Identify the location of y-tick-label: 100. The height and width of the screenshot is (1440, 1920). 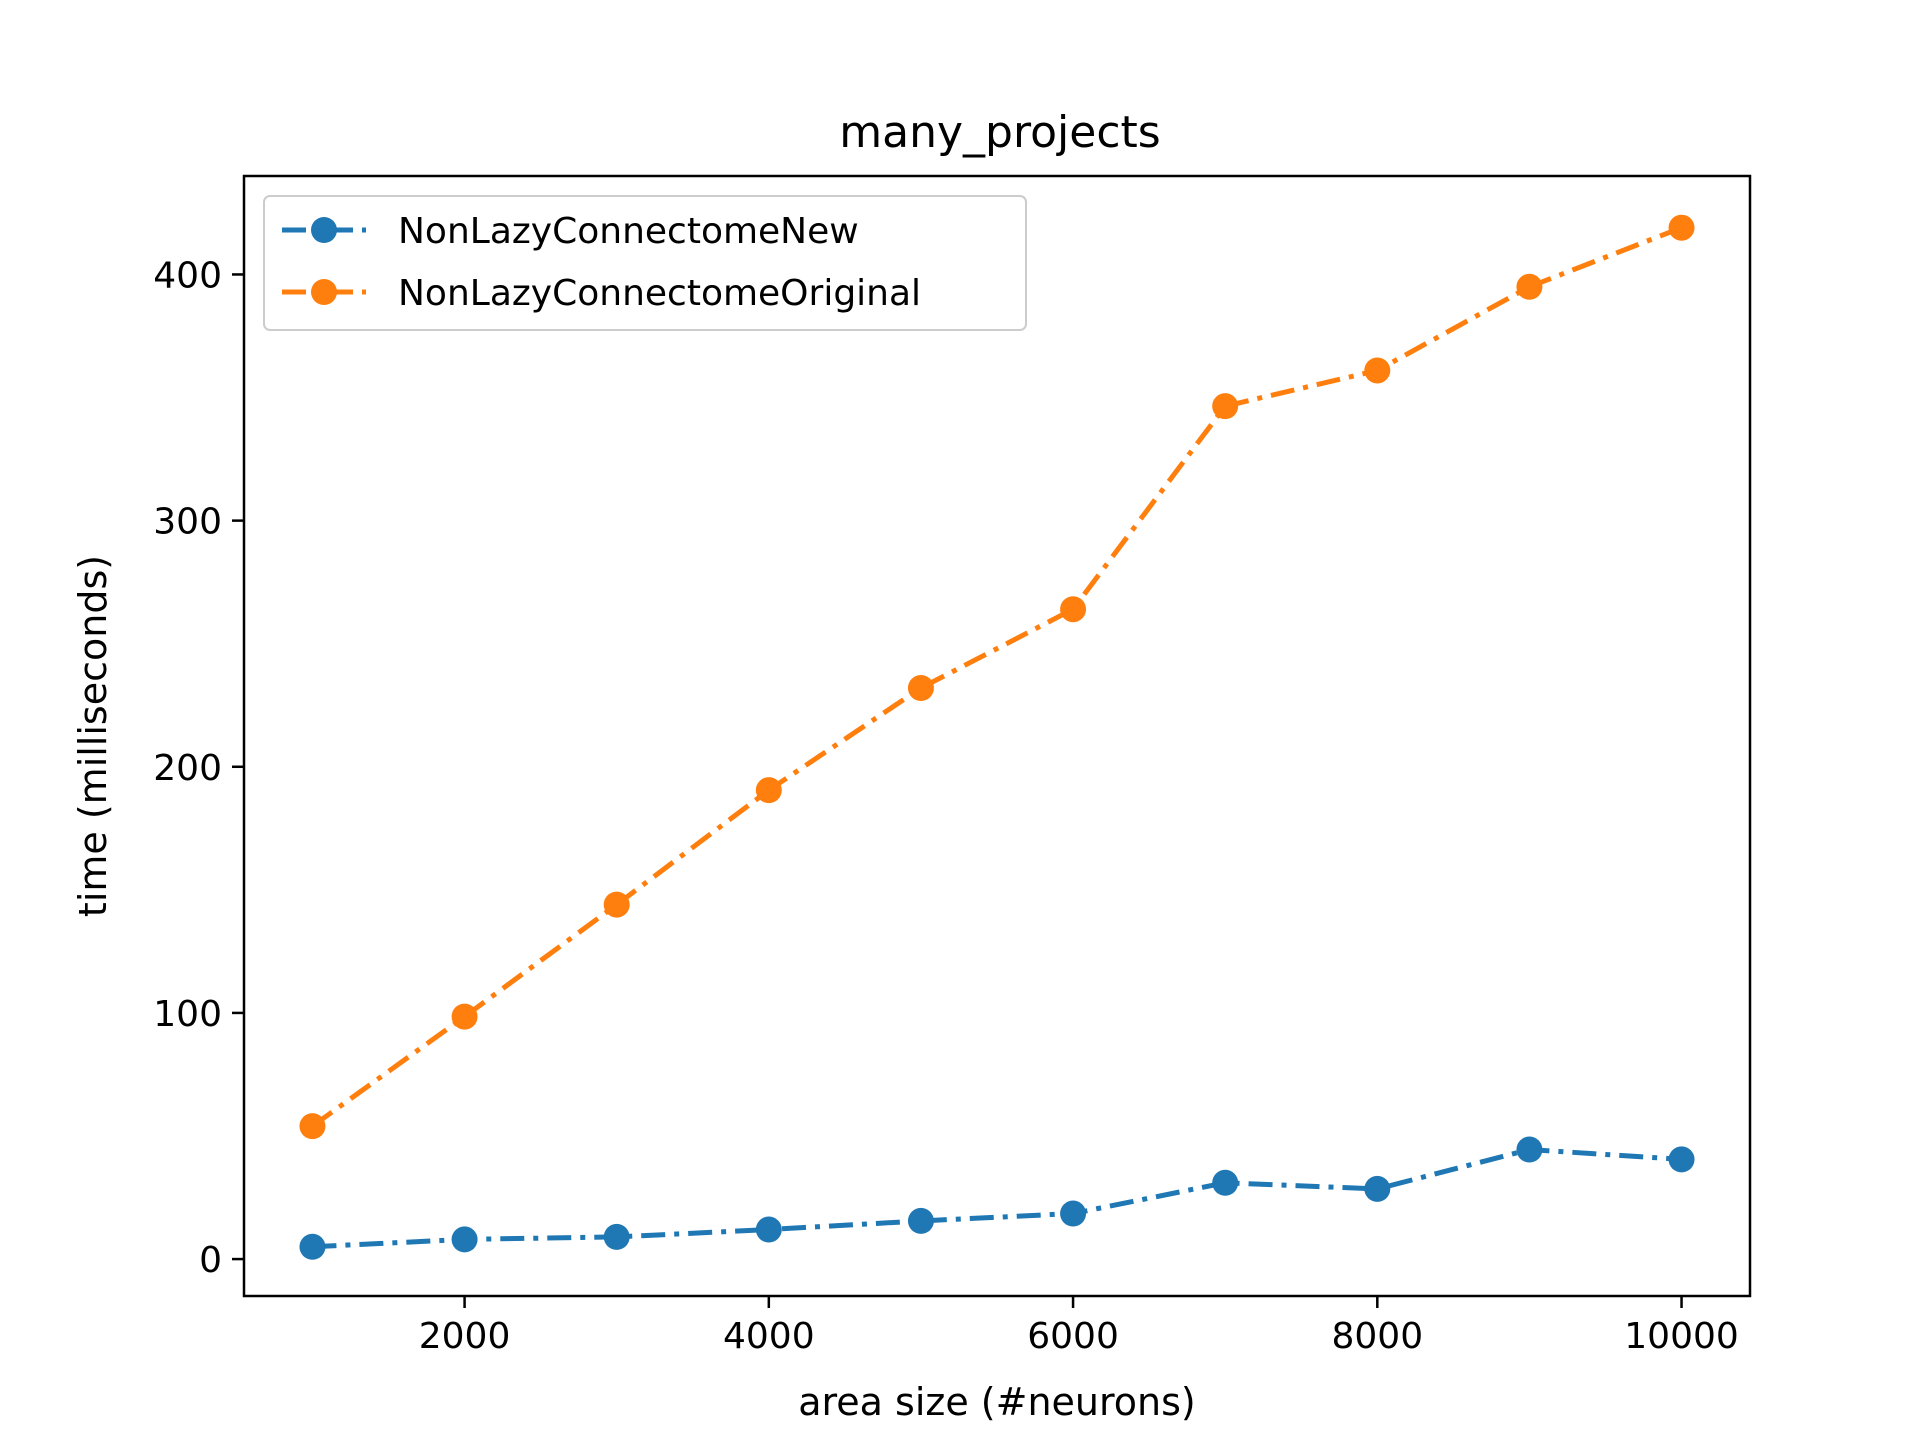
(187, 1014).